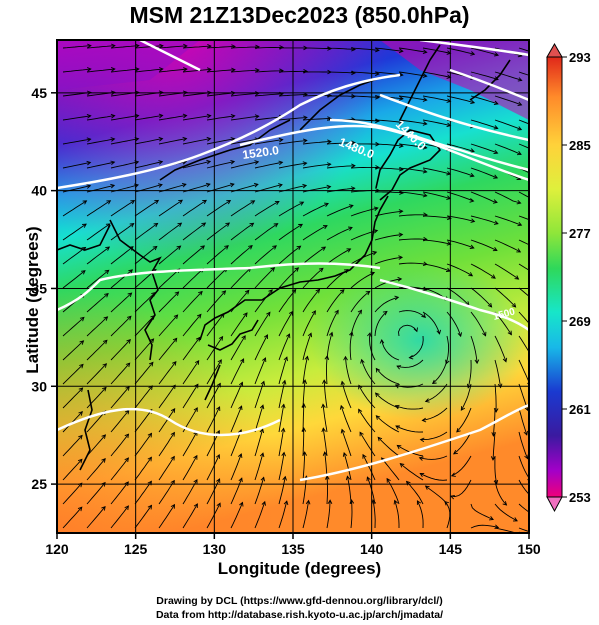  Describe the element at coordinates (299, 15) in the screenshot. I see `map-title: MSM 21Z13Dec2023 (850.0hPa)` at that location.